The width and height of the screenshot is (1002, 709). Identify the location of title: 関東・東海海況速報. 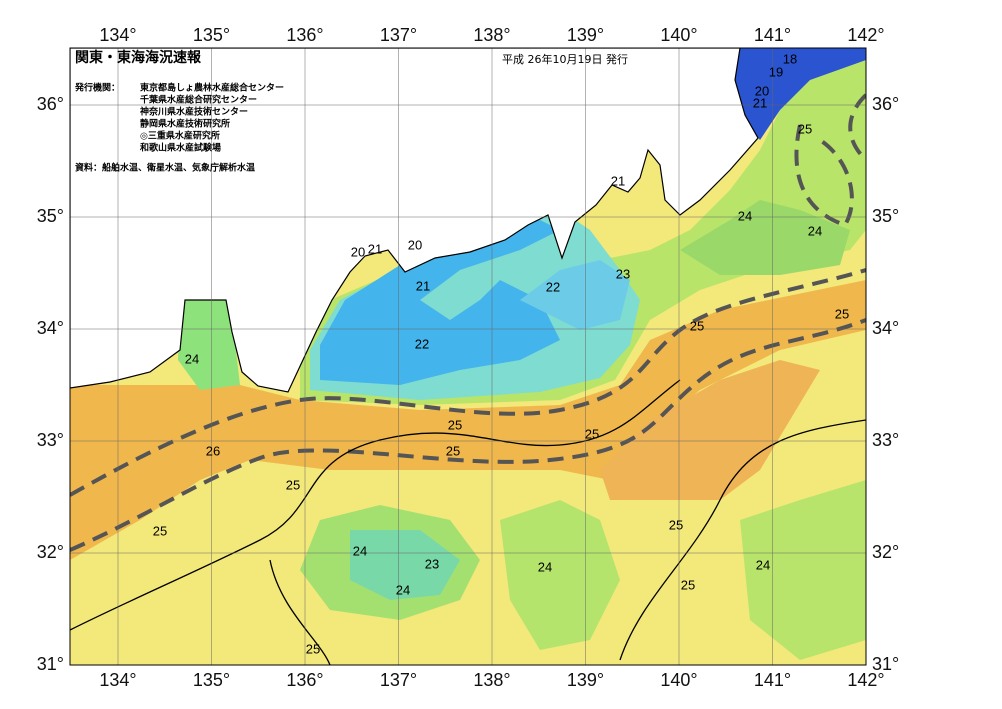
(138, 57).